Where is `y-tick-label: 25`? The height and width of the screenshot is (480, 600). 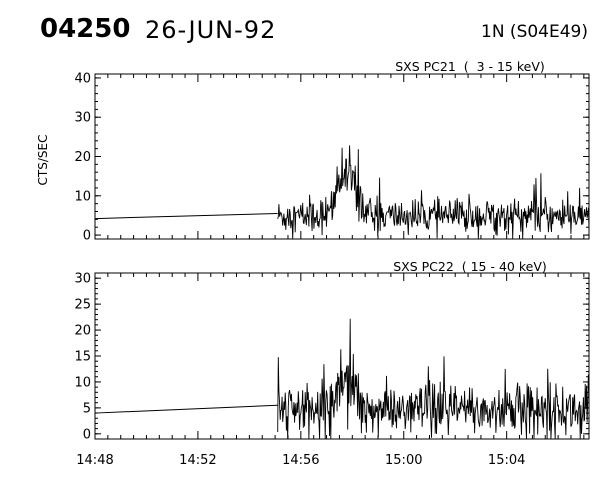
y-tick-label: 25 is located at coordinates (82, 305).